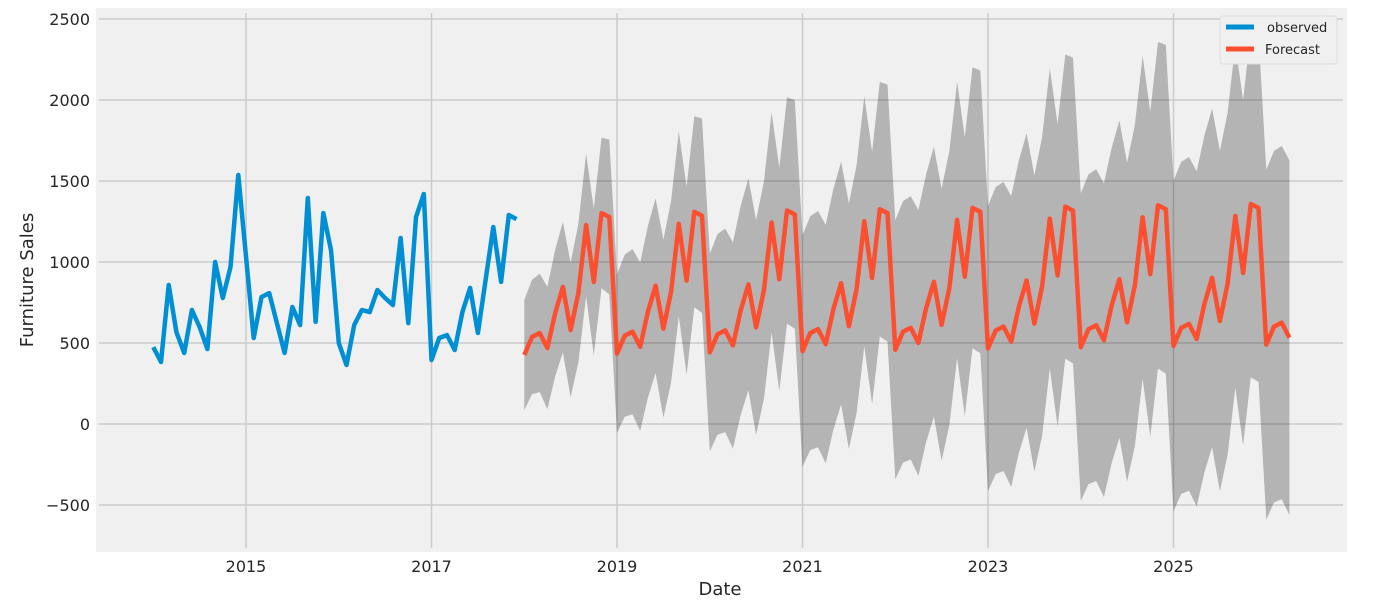 The height and width of the screenshot is (612, 1400). I want to click on x-tick-label: 2023, so click(988, 566).